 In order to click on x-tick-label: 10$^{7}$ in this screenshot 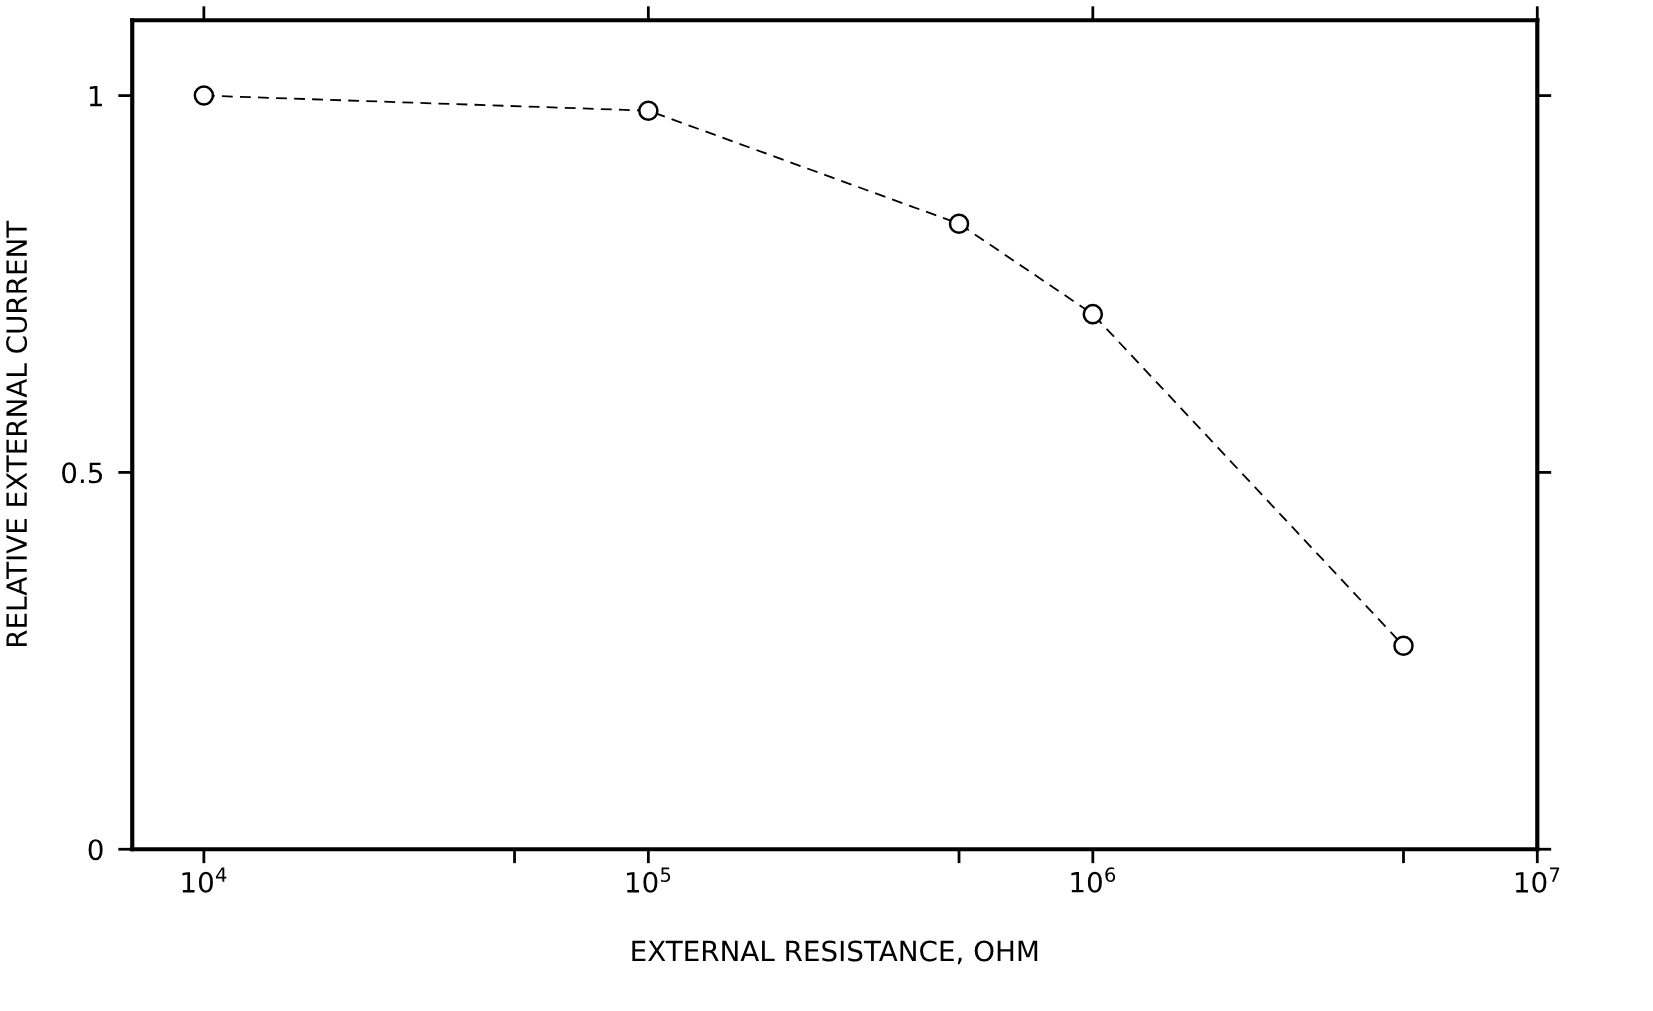, I will do `click(1537, 880)`.